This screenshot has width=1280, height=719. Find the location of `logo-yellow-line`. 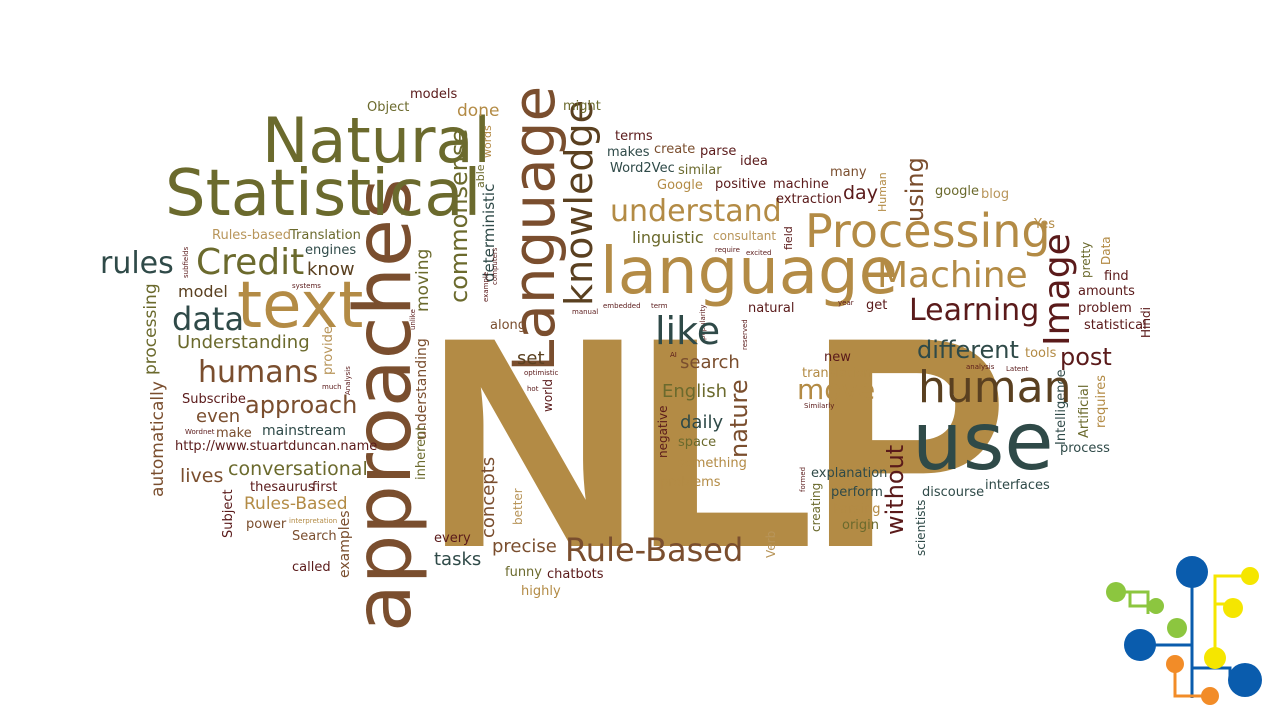

logo-yellow-line is located at coordinates (1230, 616).